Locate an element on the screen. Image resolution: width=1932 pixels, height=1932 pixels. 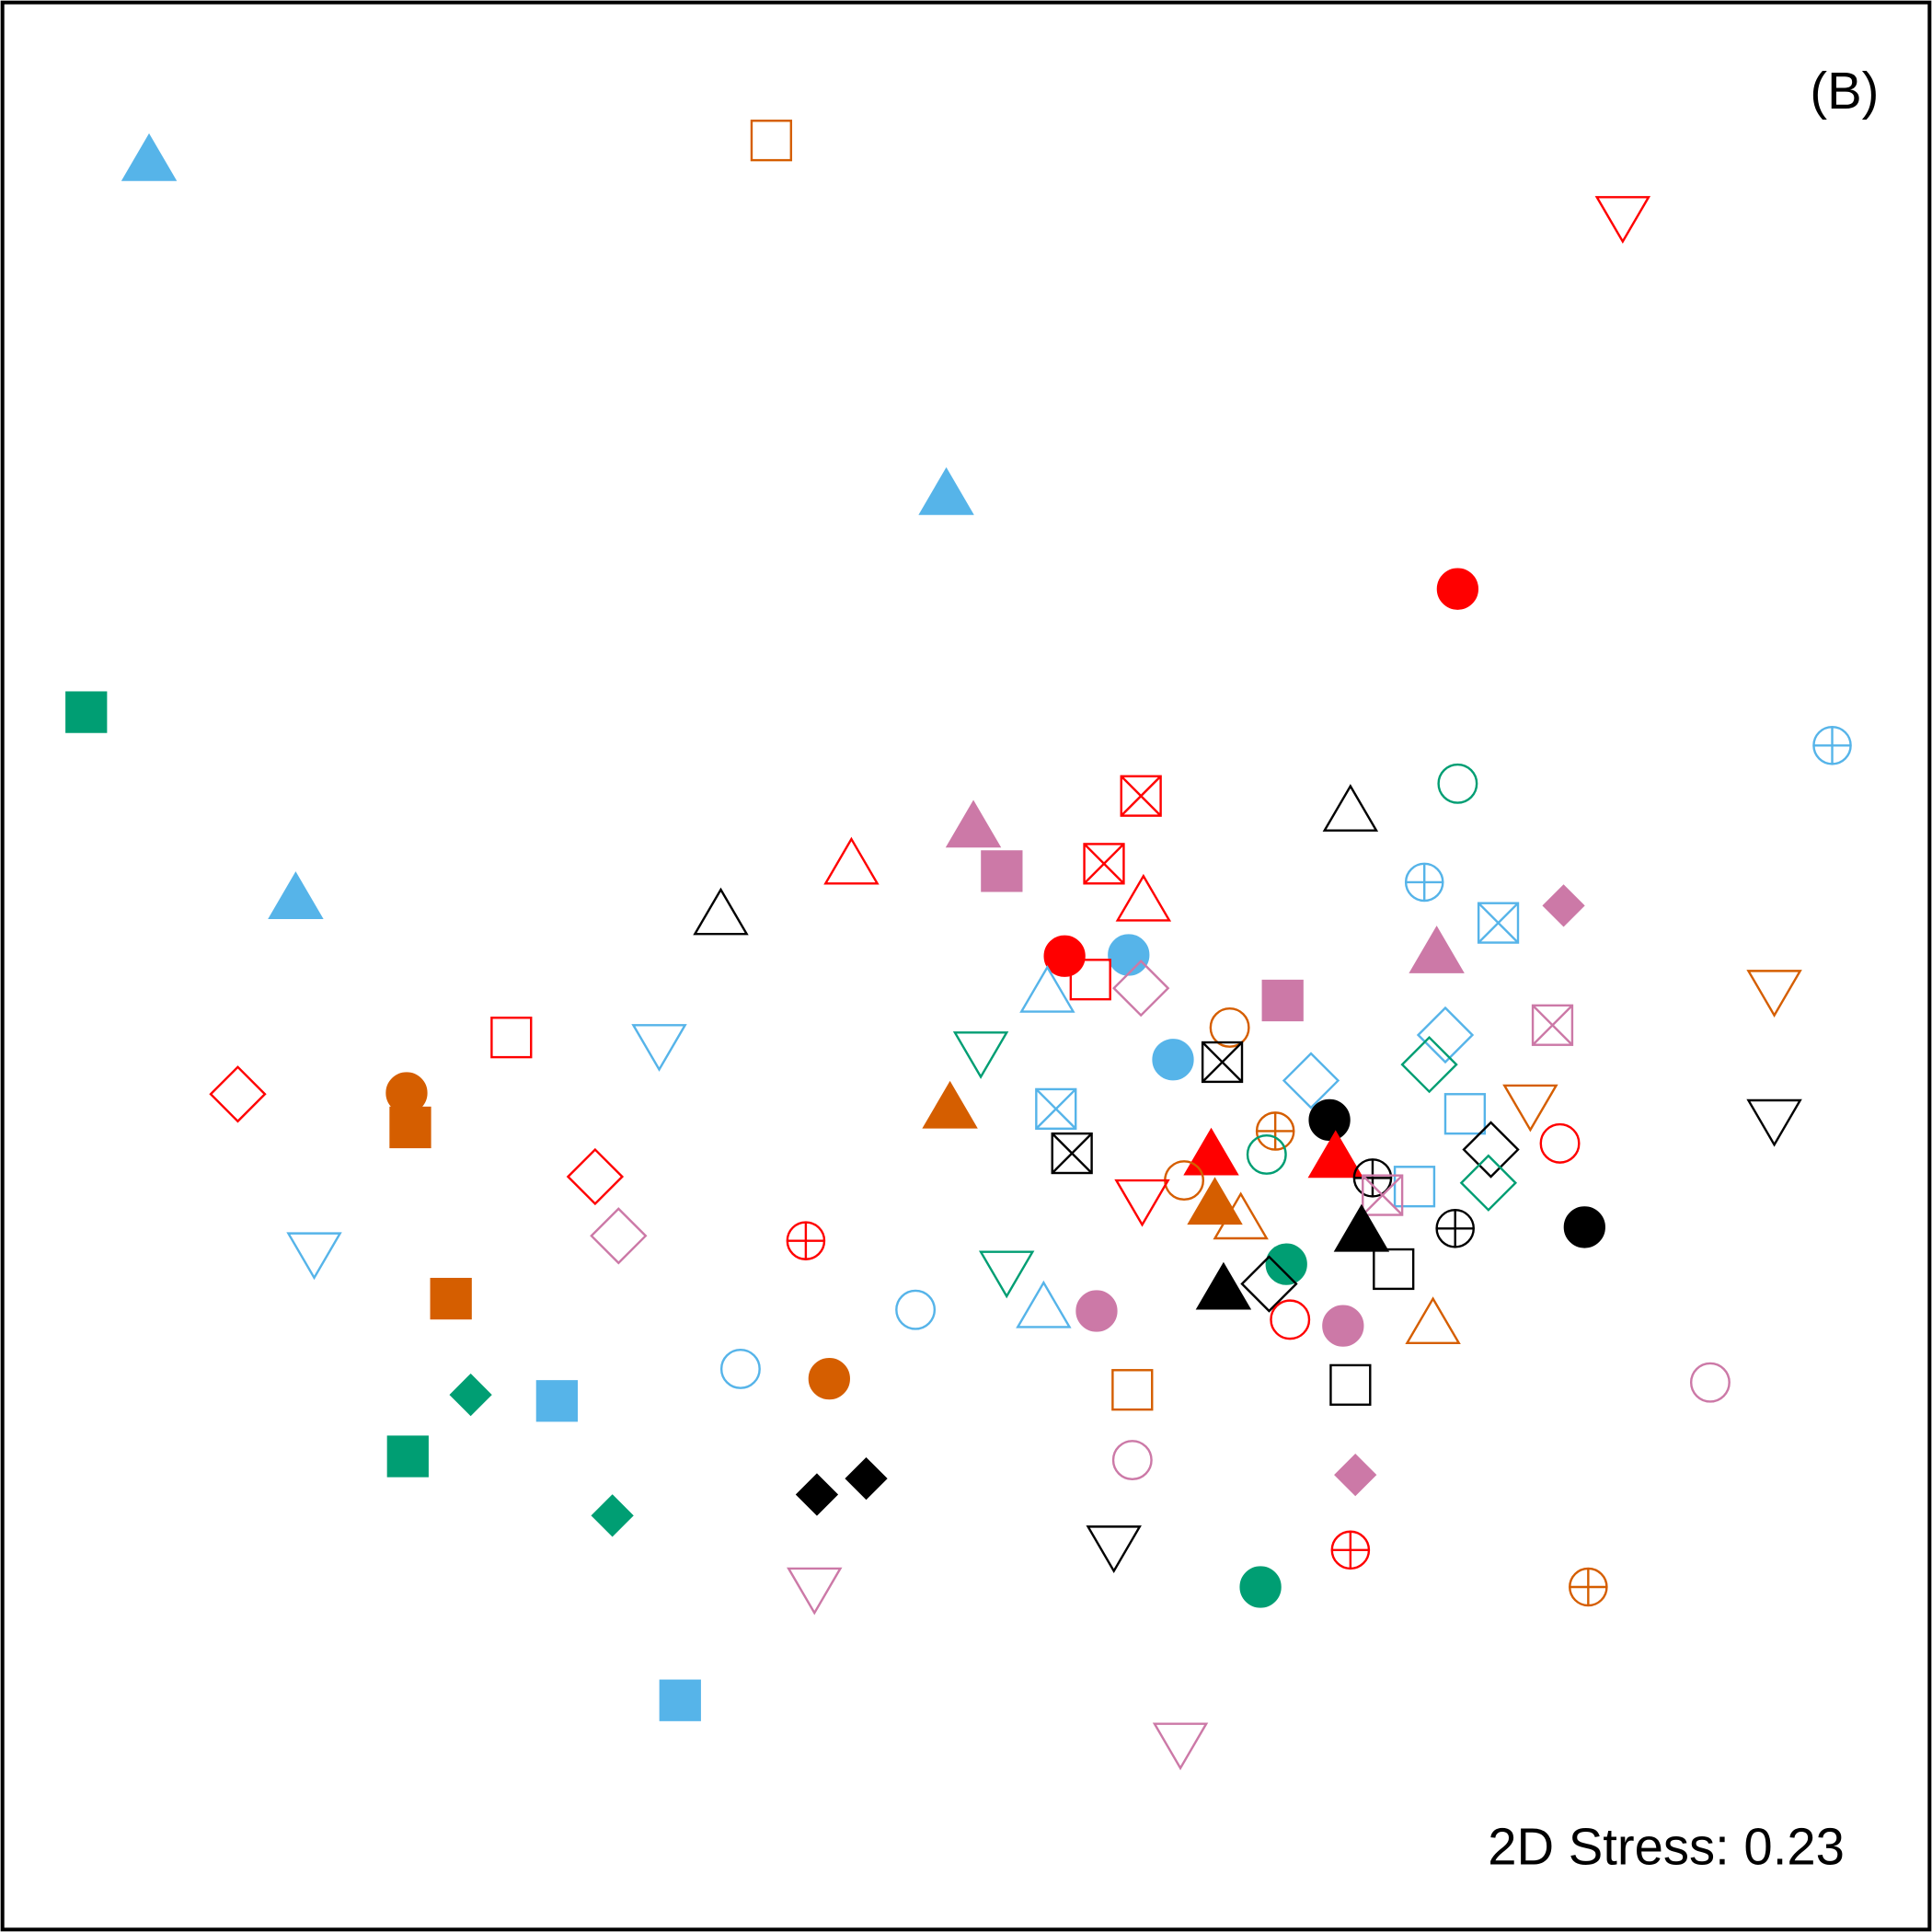
point-orange-triangle-up-open is located at coordinates (1241, 1215).